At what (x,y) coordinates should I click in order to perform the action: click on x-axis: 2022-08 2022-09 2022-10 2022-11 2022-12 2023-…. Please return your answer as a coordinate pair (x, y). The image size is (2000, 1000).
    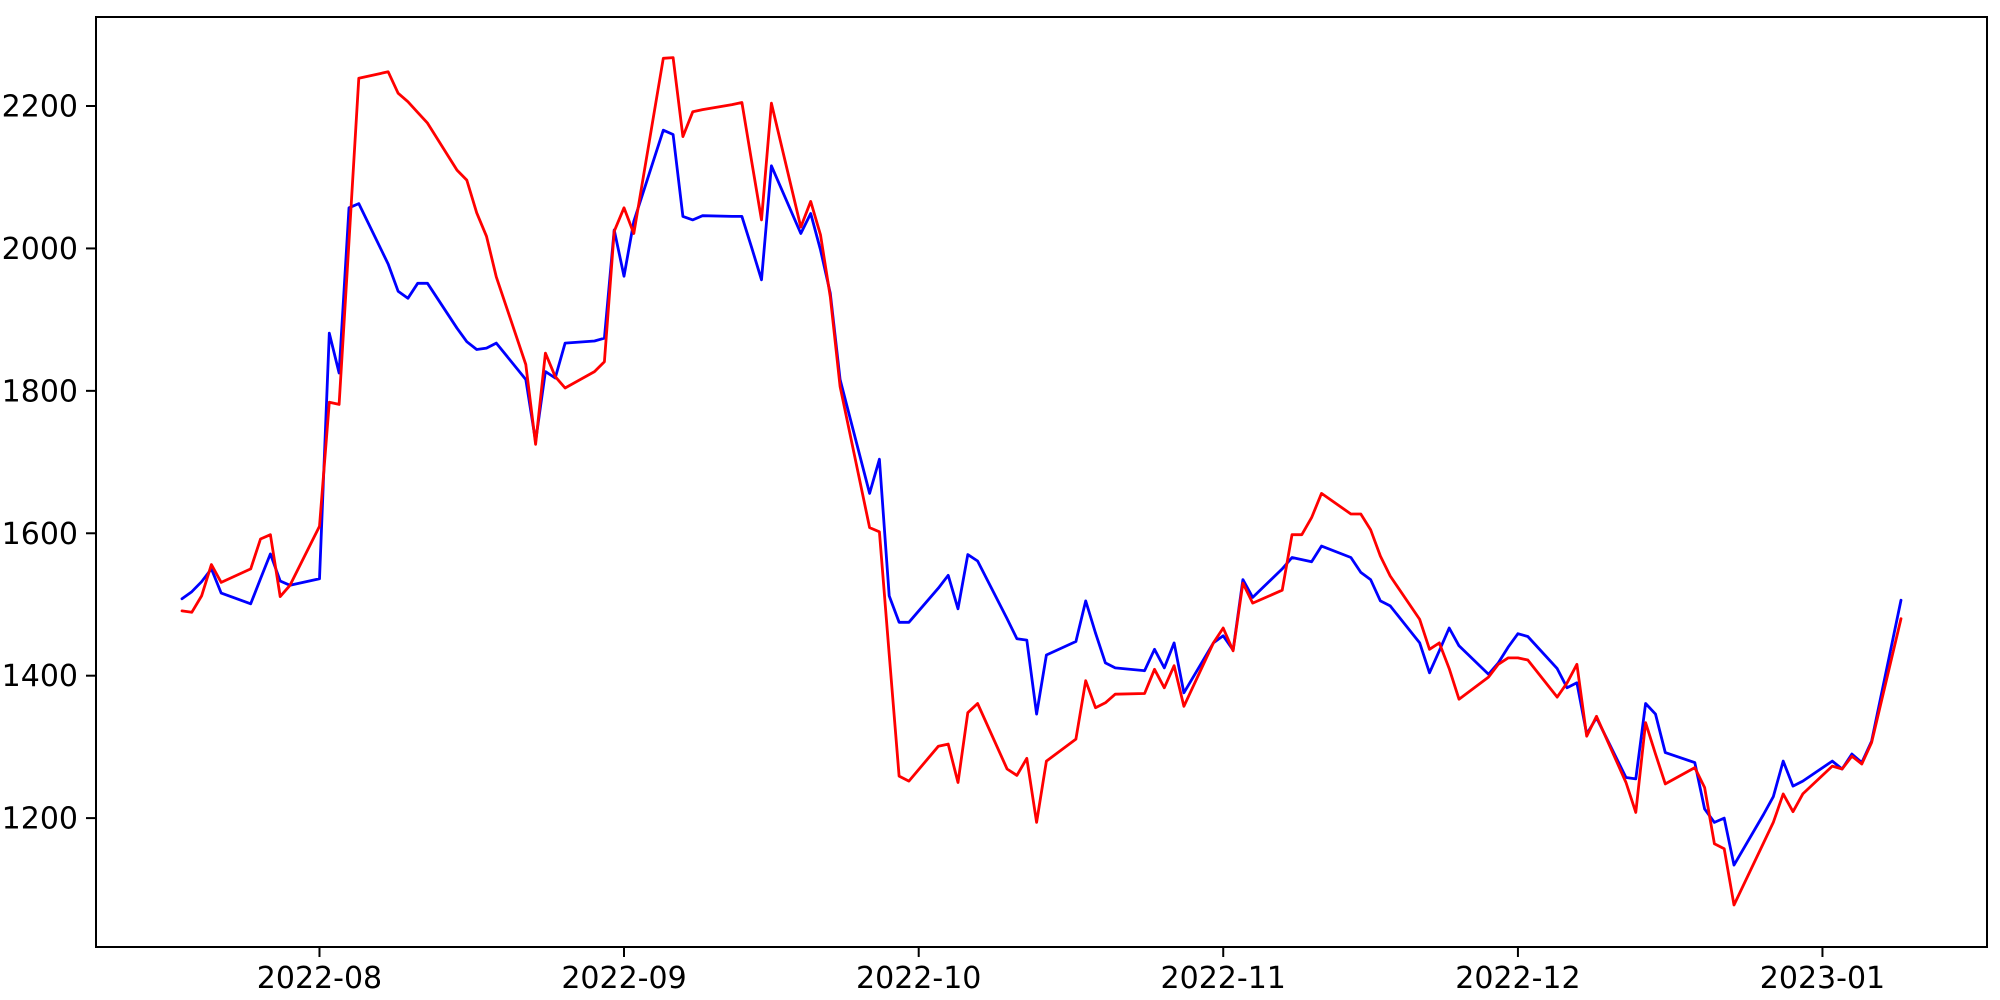
    Looking at the image, I should click on (1071, 971).